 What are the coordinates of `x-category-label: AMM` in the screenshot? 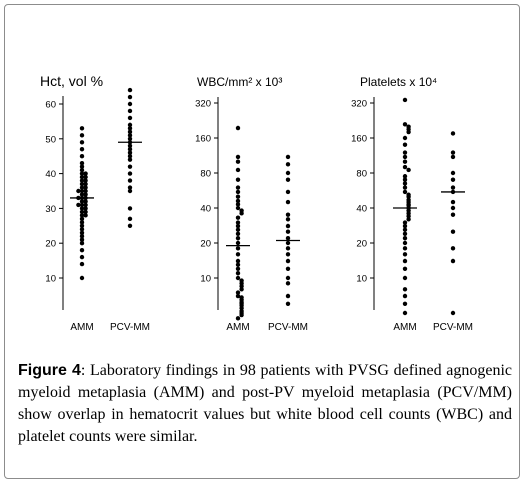 It's located at (404, 327).